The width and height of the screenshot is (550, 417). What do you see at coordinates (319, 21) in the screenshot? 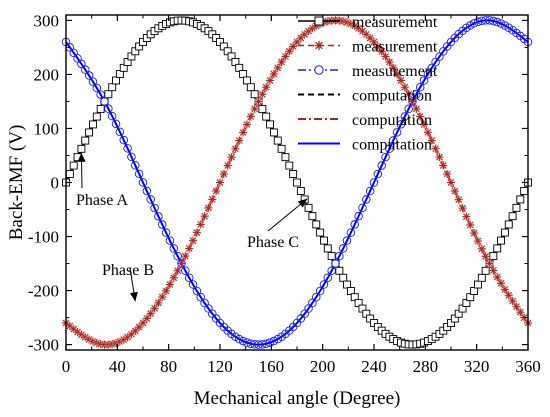
I see `legend-square-marker` at bounding box center [319, 21].